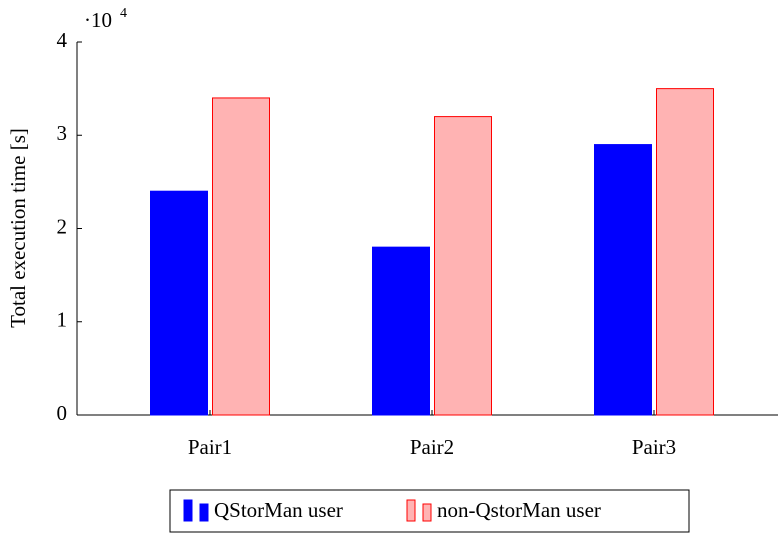  What do you see at coordinates (62, 226) in the screenshot?
I see `y-tick-label: 2` at bounding box center [62, 226].